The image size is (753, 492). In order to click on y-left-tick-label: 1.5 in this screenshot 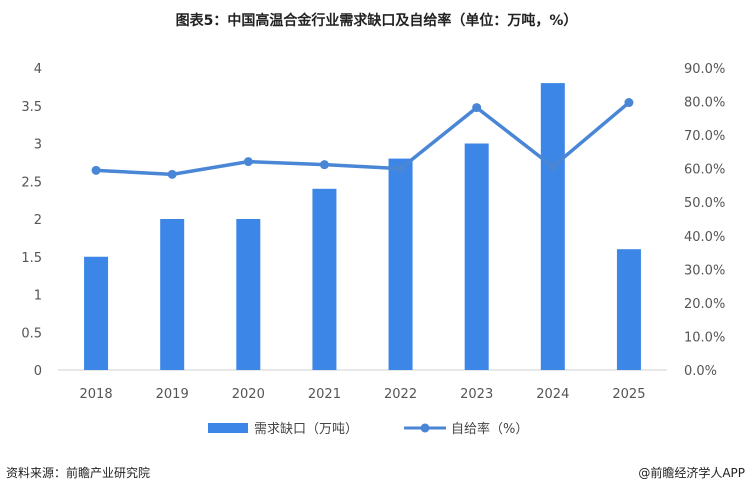, I will do `click(31, 258)`.